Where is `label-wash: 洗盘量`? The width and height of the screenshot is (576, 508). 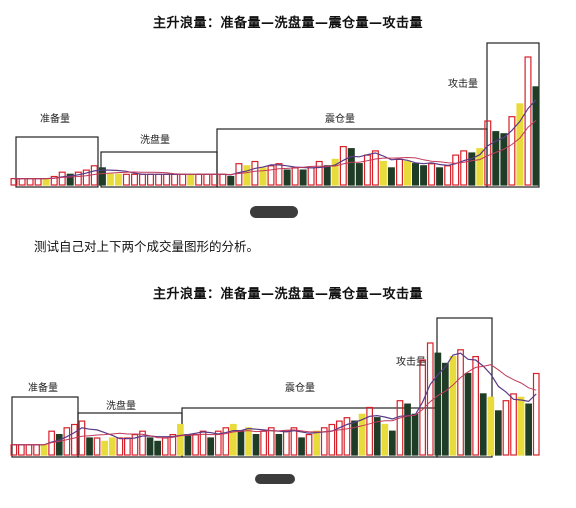
label-wash: 洗盘量 is located at coordinates (155, 139).